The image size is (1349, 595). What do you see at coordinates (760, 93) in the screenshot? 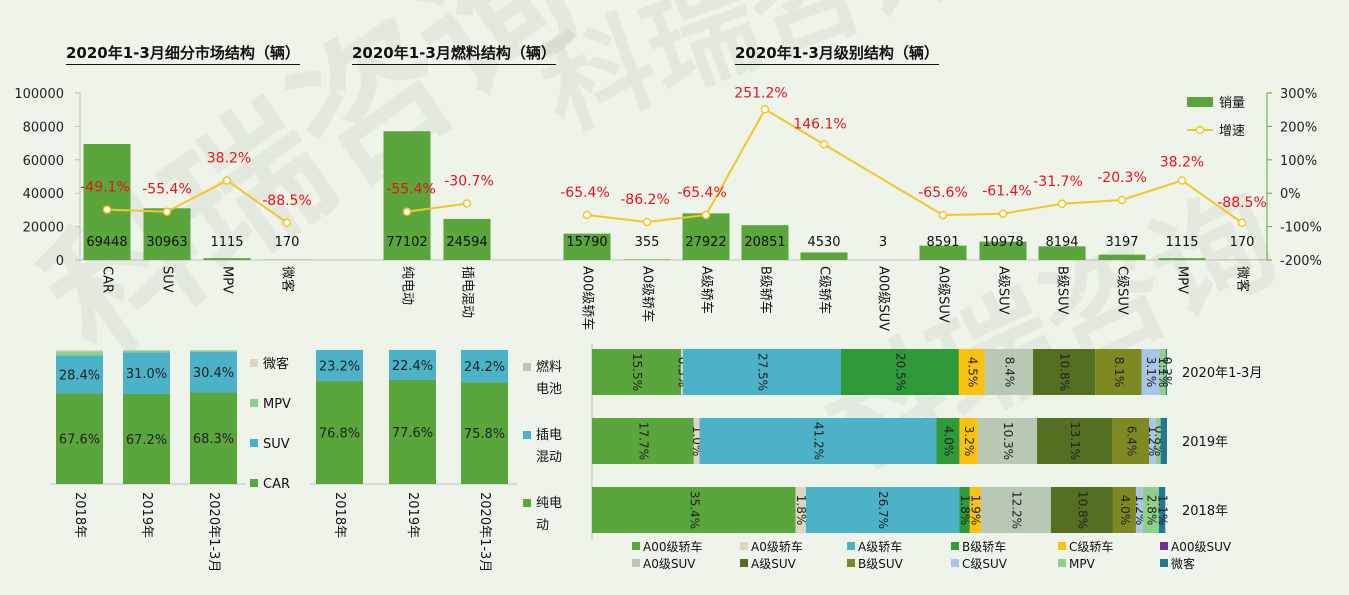
I see `growth-label: 251.2%` at bounding box center [760, 93].